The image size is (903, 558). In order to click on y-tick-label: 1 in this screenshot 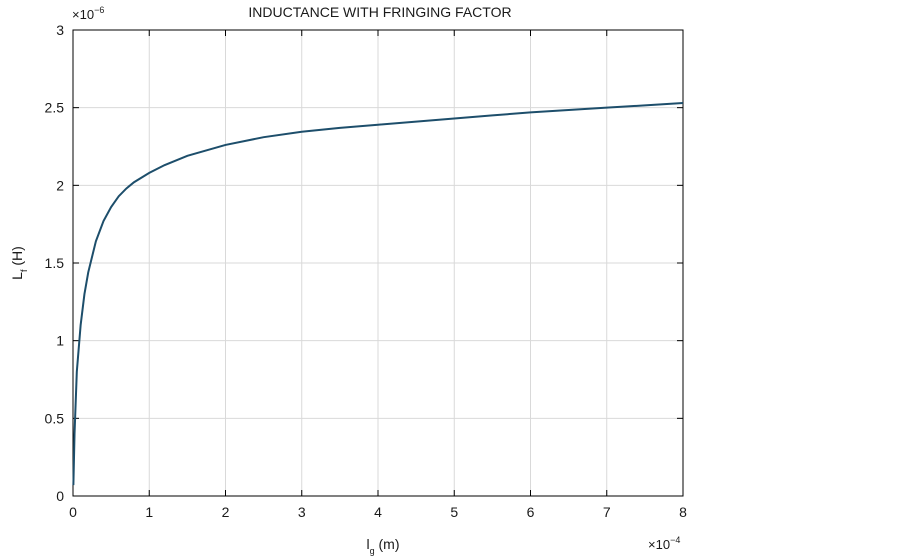, I will do `click(60, 341)`.